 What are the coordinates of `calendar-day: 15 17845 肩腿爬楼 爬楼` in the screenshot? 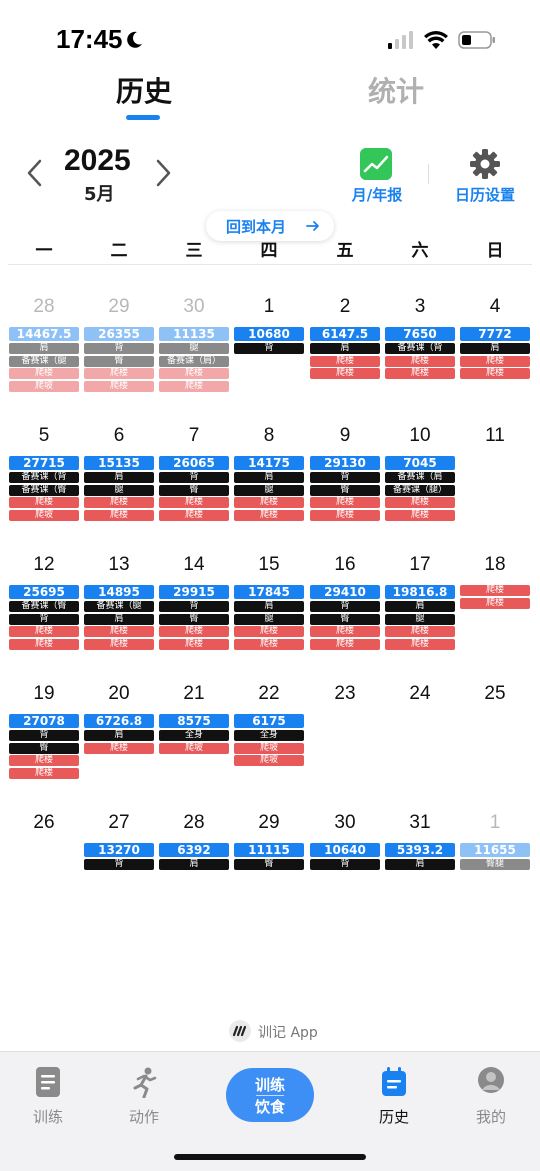 It's located at (269, 614).